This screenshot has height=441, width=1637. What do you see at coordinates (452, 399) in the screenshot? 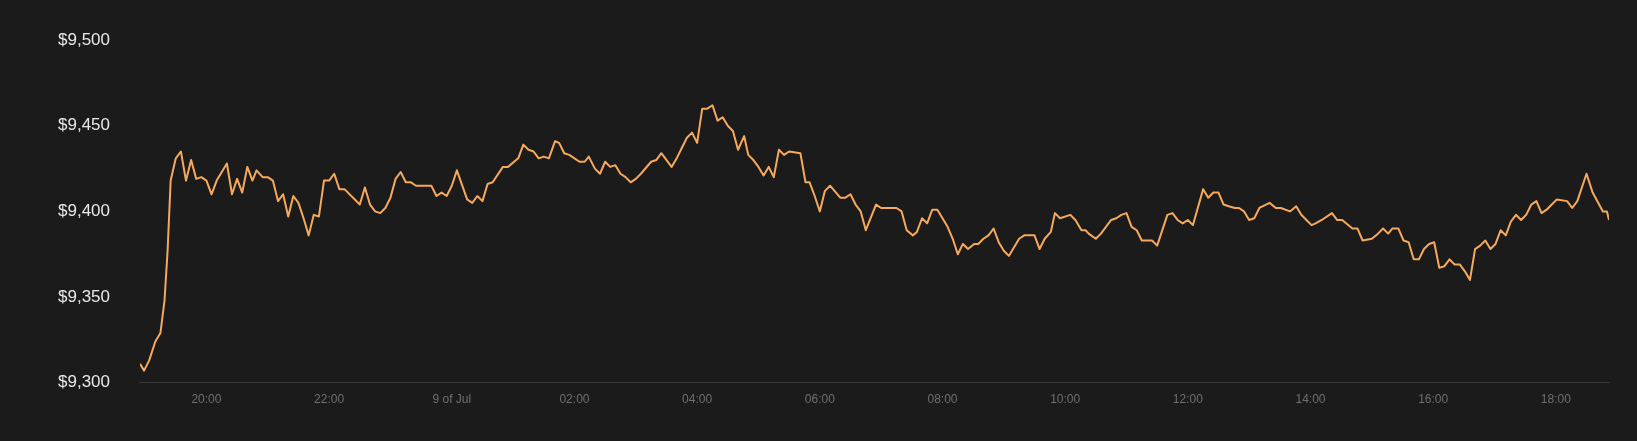
I see `x-tick-label: 9 of Jul` at bounding box center [452, 399].